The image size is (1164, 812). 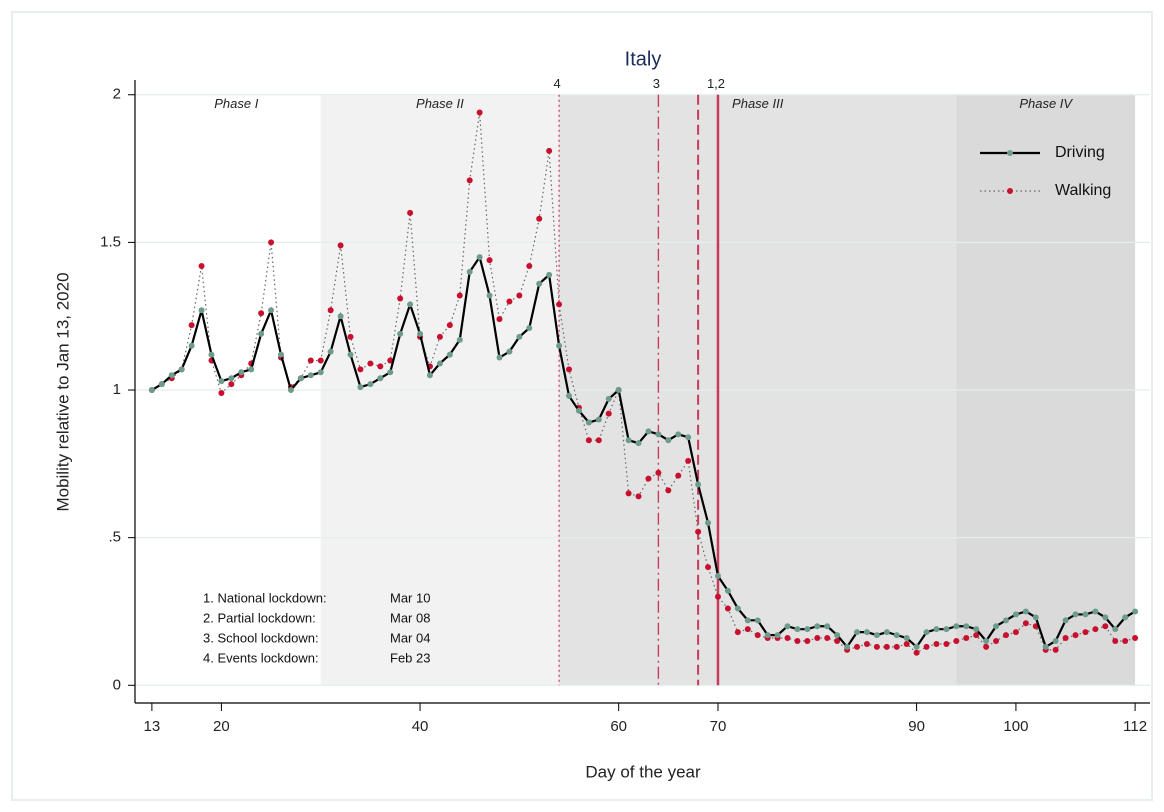 What do you see at coordinates (117, 389) in the screenshot?
I see `y-tick-label: 1` at bounding box center [117, 389].